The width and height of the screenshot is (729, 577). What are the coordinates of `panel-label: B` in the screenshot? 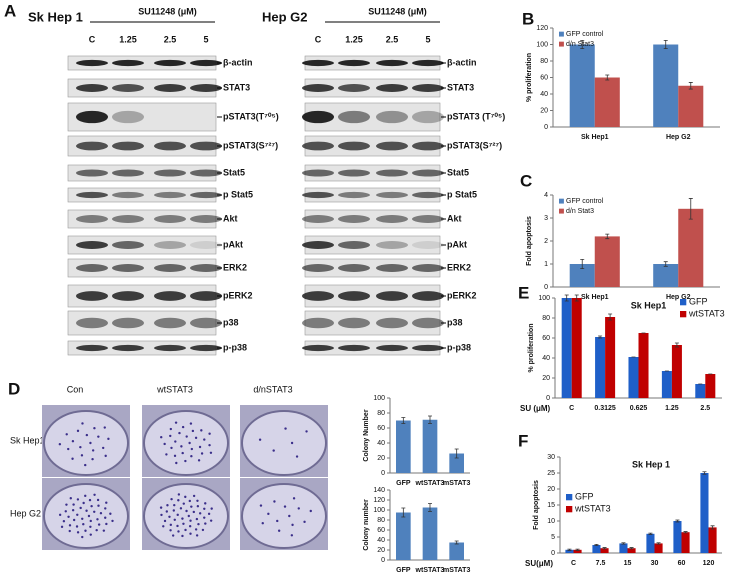 It's located at (528, 18).